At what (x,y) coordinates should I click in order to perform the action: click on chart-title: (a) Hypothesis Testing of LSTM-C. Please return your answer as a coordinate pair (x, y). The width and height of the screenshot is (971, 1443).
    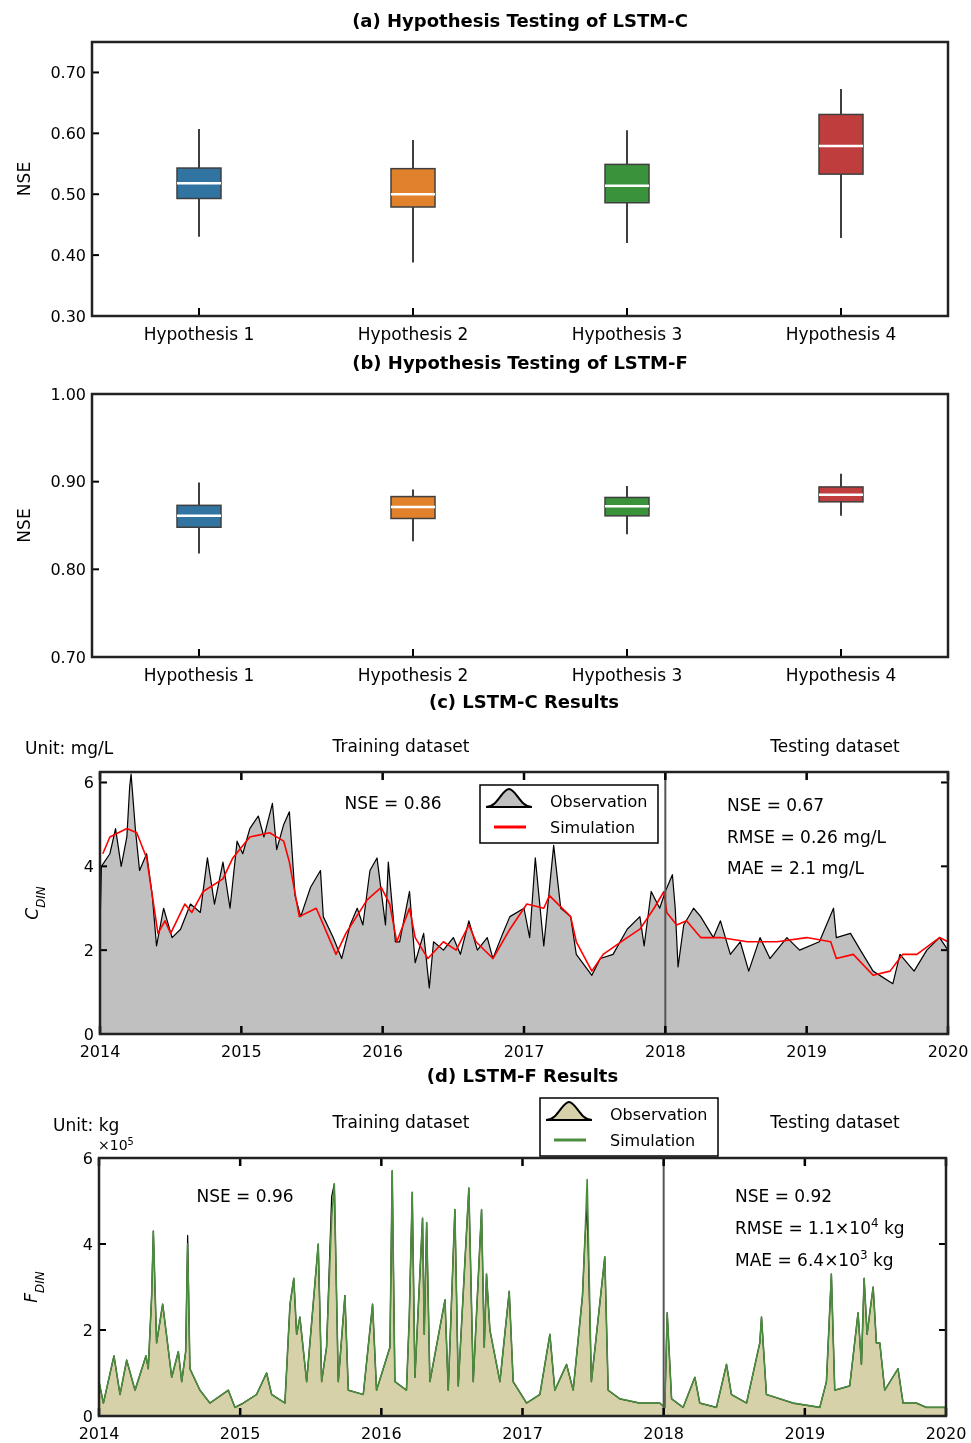
    Looking at the image, I should click on (520, 20).